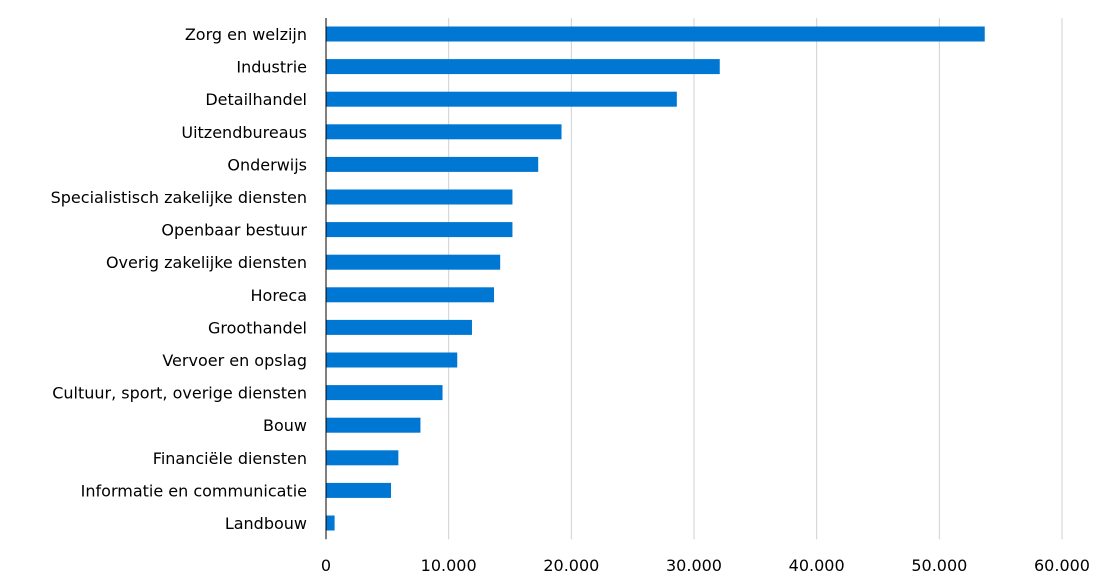  I want to click on category-label: Uitzendbureaus, so click(244, 132).